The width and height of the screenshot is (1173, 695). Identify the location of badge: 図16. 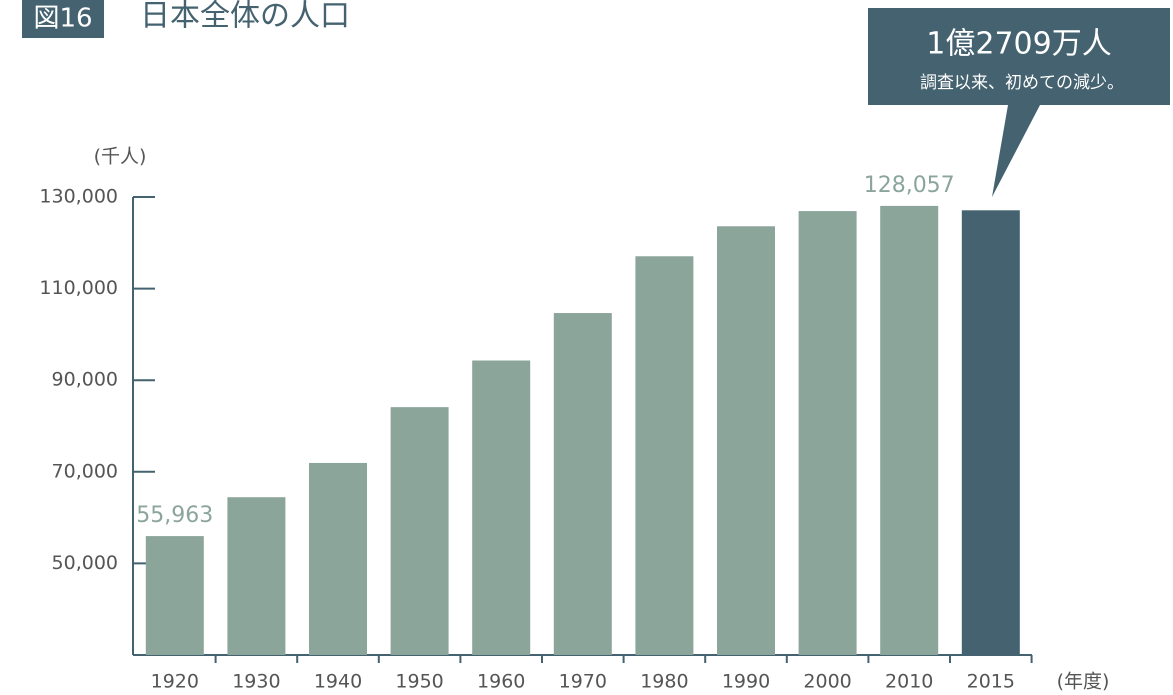
(62, 19).